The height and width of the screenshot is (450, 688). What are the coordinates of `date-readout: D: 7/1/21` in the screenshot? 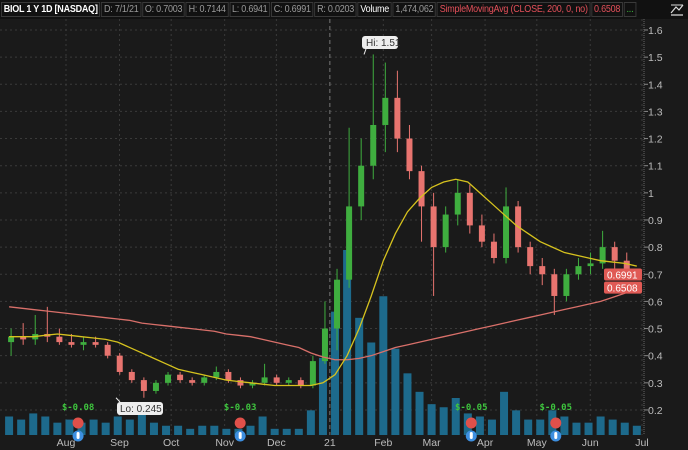 It's located at (121, 9).